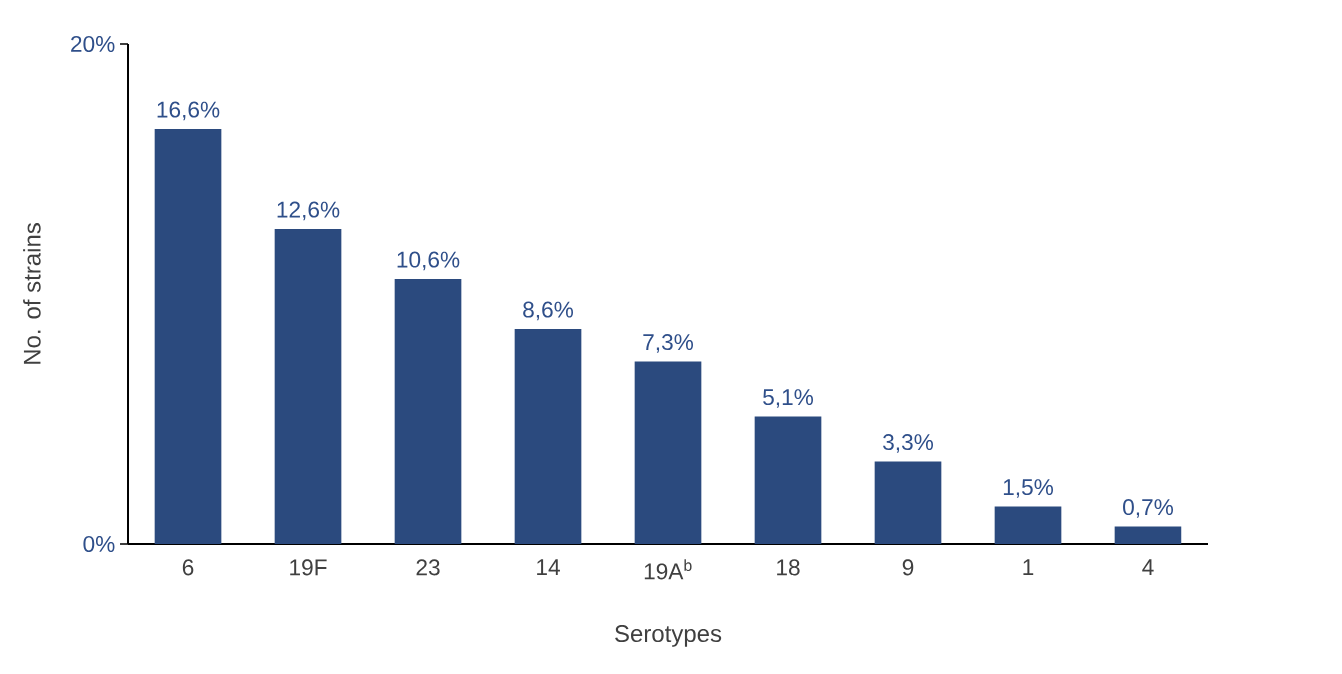 This screenshot has width=1342, height=674. What do you see at coordinates (788, 398) in the screenshot?
I see `data-label: 5,1%` at bounding box center [788, 398].